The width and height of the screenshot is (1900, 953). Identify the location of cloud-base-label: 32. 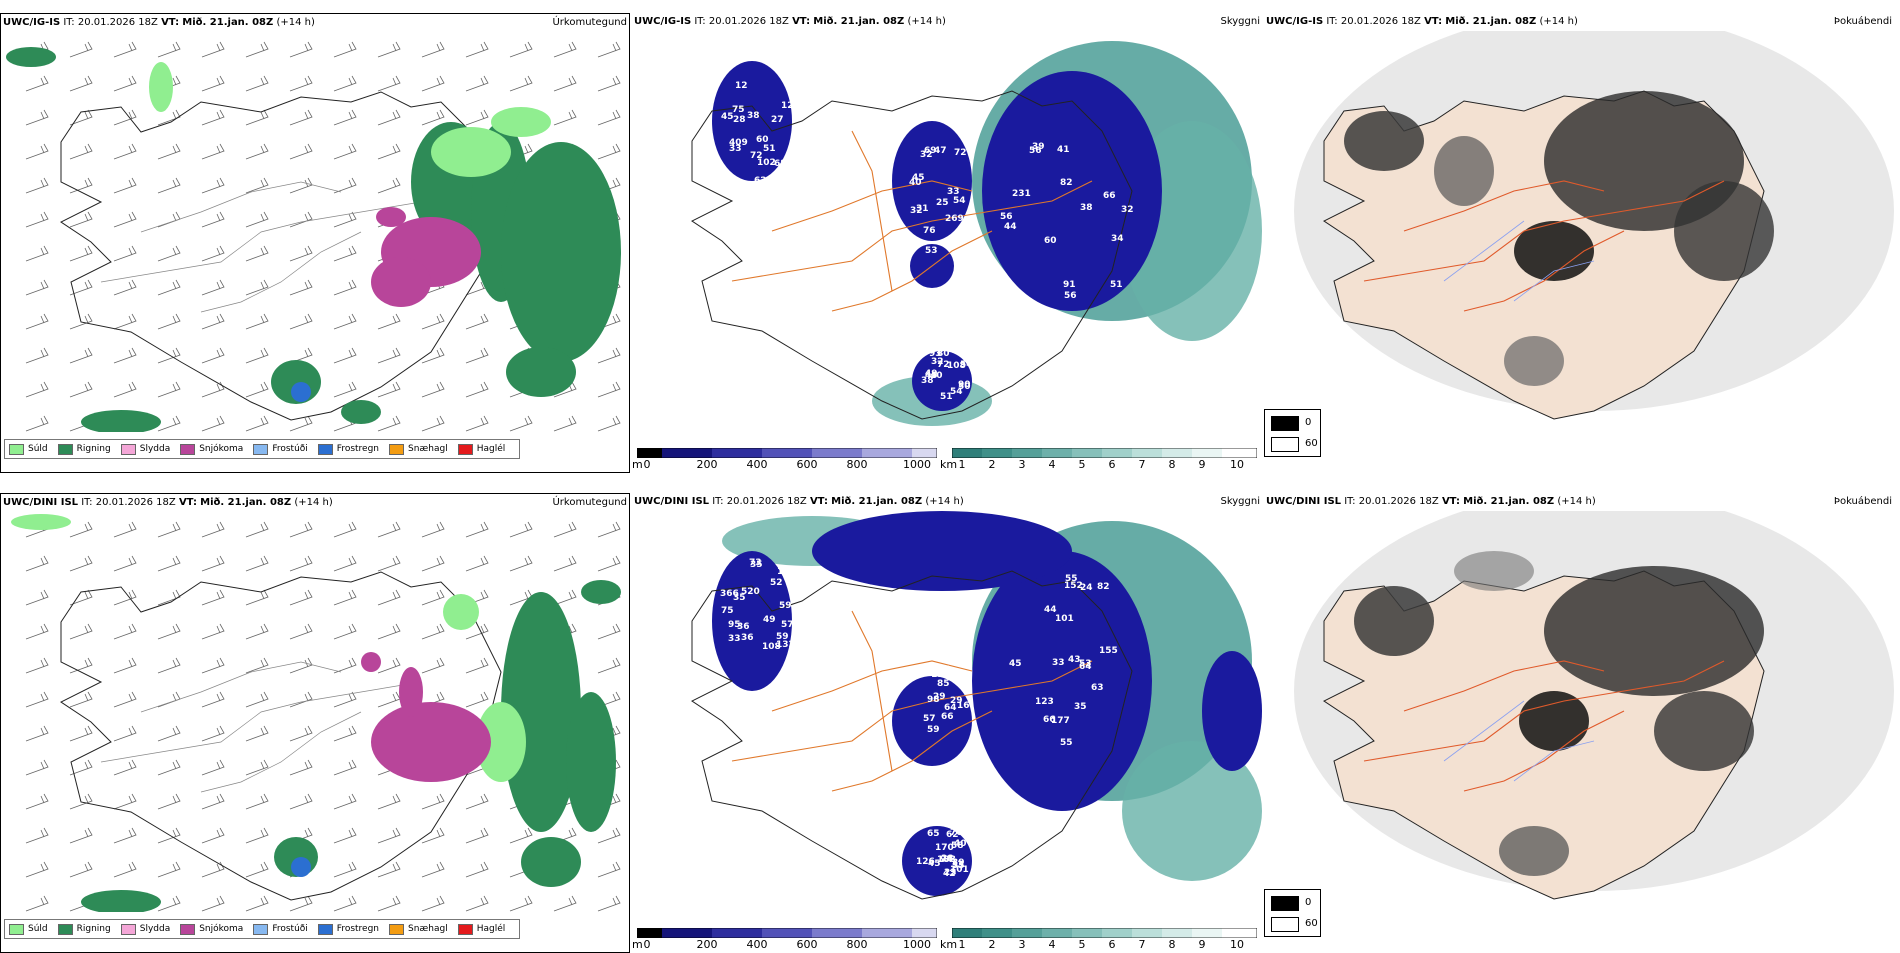
(926, 155).